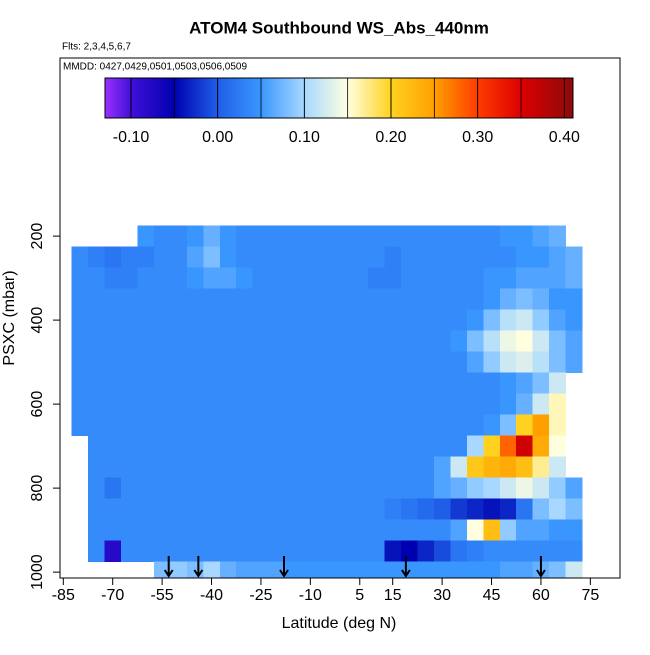 The width and height of the screenshot is (650, 655). Describe the element at coordinates (155, 67) in the screenshot. I see `annotation: MMDD: 0427,0429,0501,0503,0506,0509` at that location.